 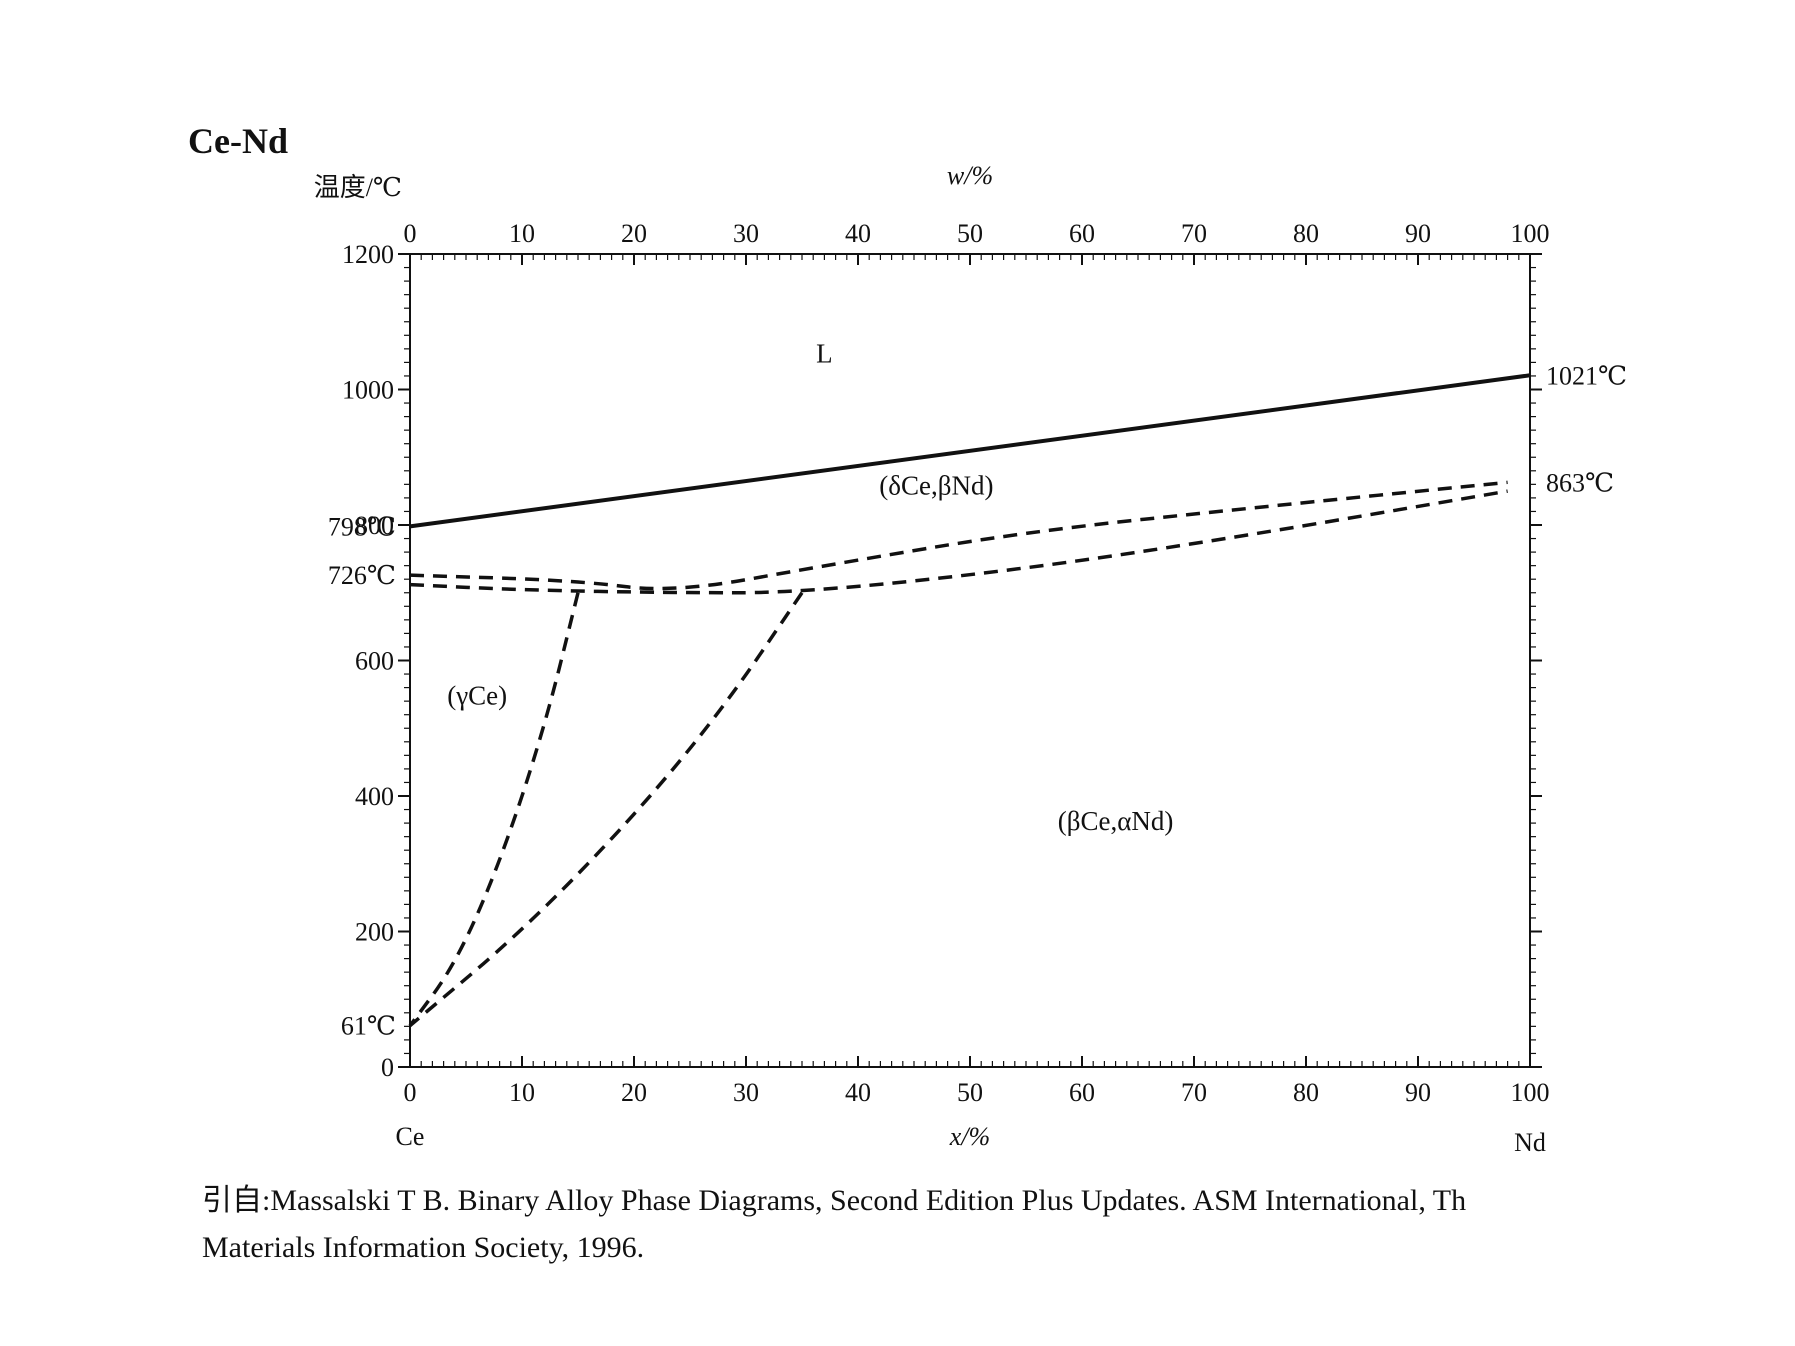 I want to click on x2-axis-label: w/%, so click(x=970, y=175).